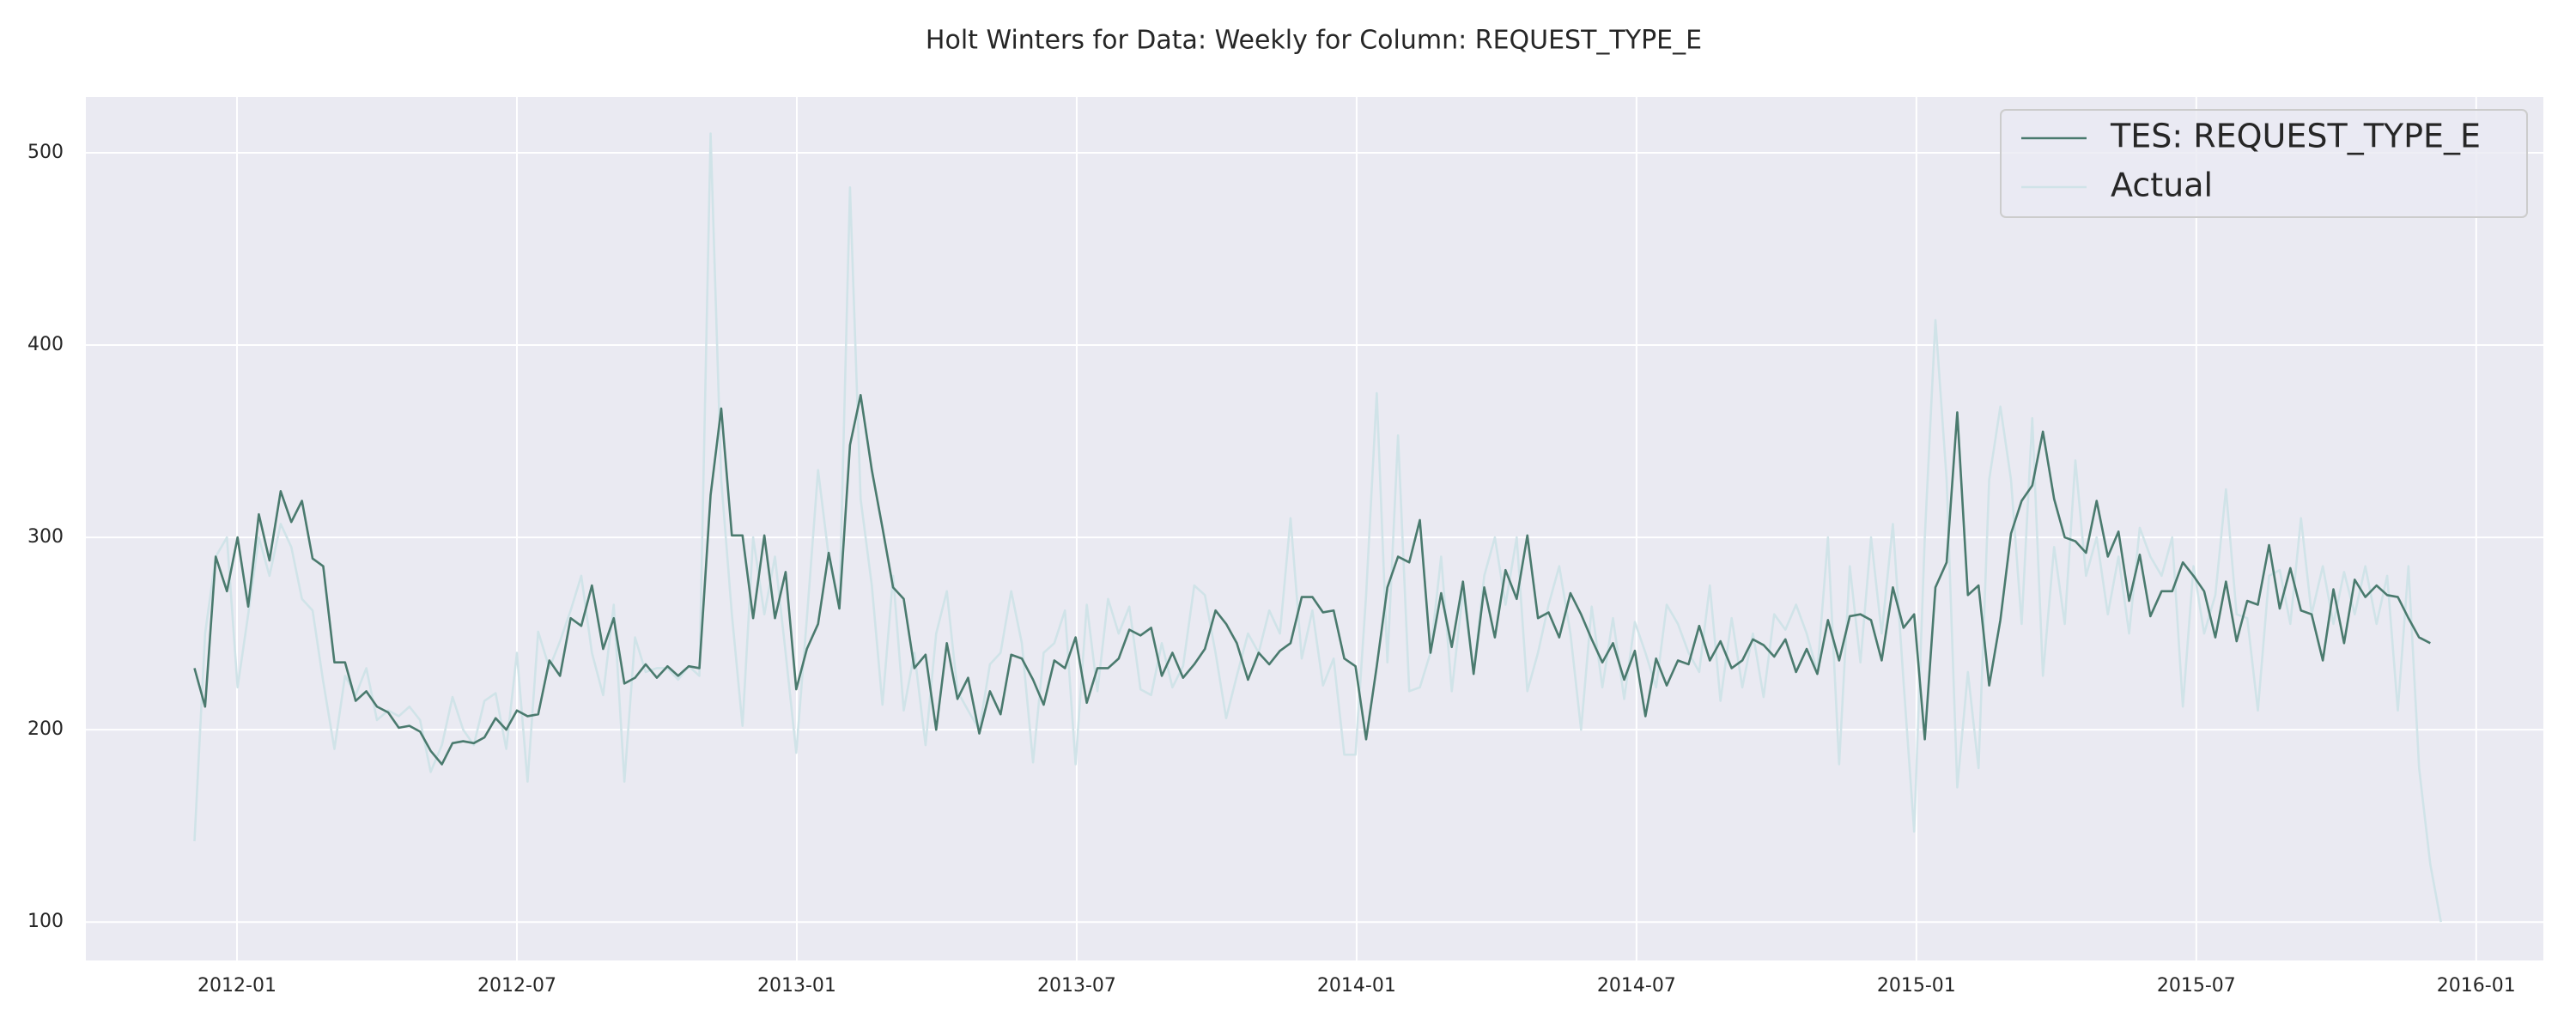  Describe the element at coordinates (797, 986) in the screenshot. I see `x-tick-label: 2013-01` at that location.